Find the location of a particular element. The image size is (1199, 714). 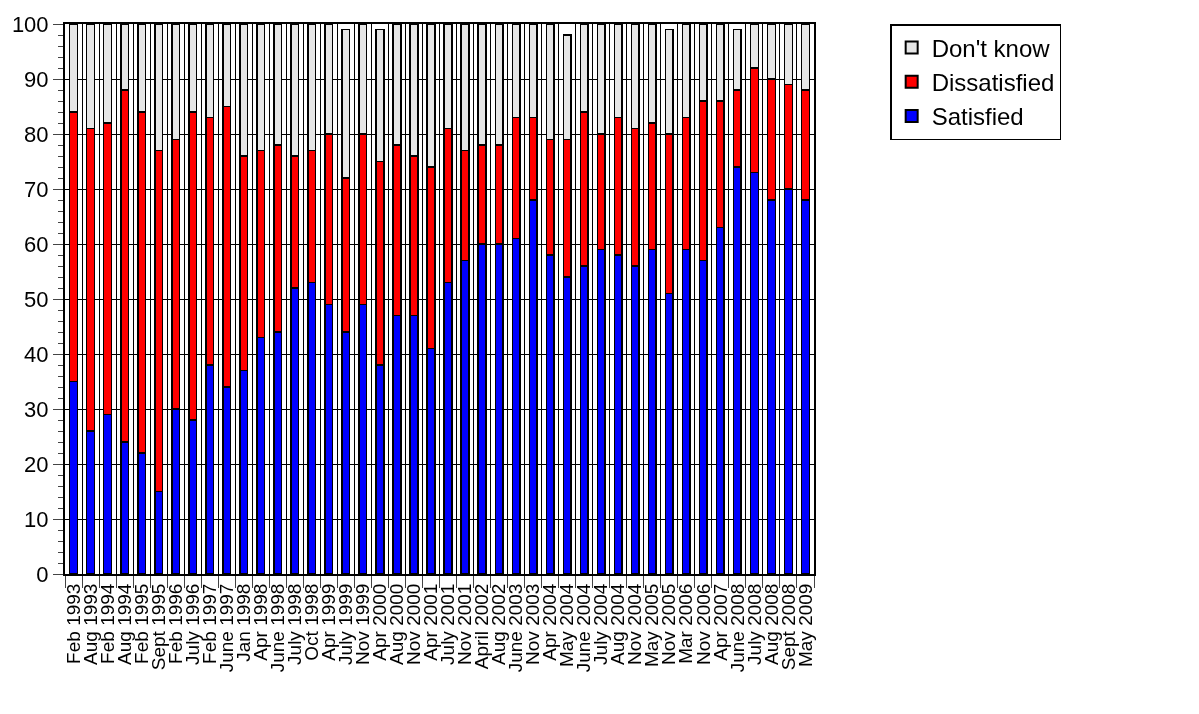

y-tick-label: 20 is located at coordinates (36, 464).